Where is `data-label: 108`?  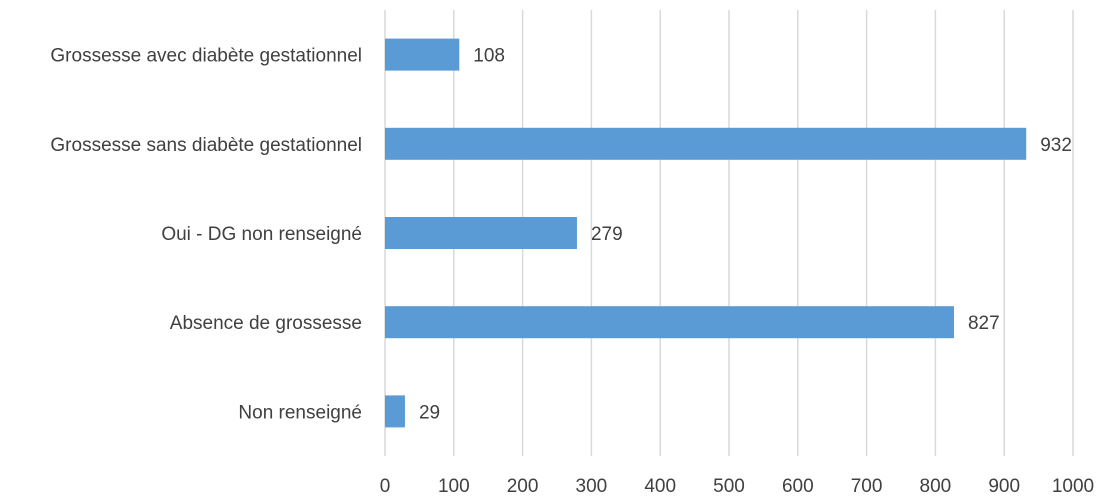 data-label: 108 is located at coordinates (489, 56).